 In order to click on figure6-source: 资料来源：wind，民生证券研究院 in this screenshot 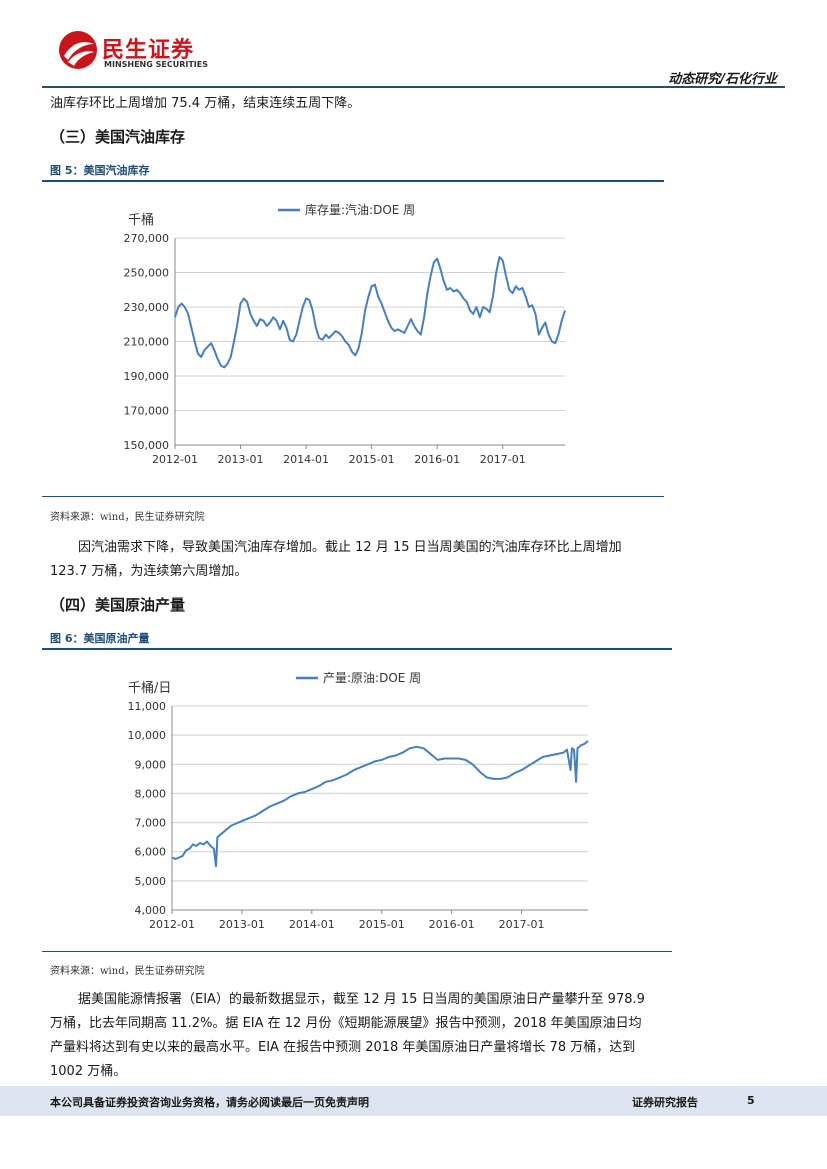, I will do `click(127, 971)`.